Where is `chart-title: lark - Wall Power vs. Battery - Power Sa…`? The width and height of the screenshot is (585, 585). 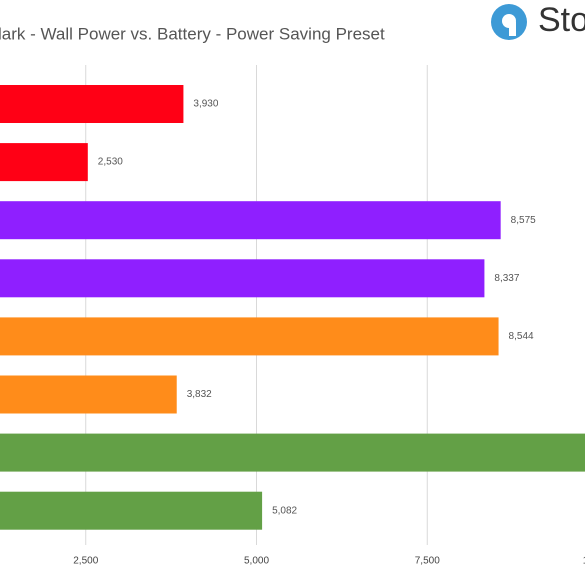 chart-title: lark - Wall Power vs. Battery - Power Sa… is located at coordinates (192, 33).